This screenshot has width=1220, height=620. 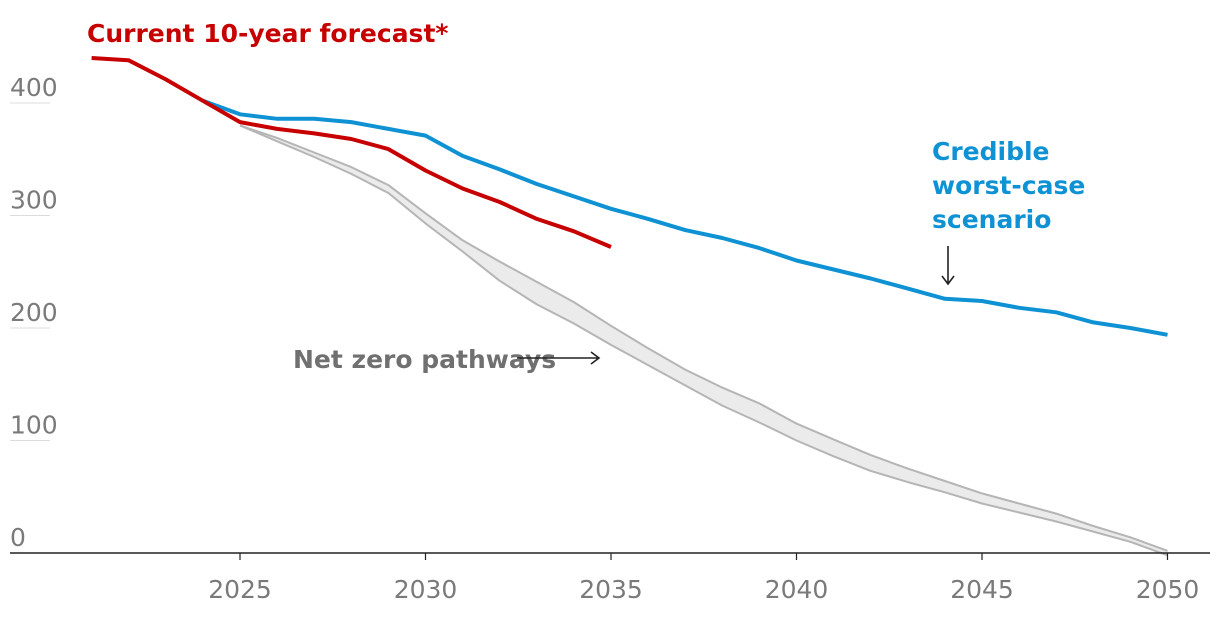 I want to click on x-tick-label-2045: 2045, so click(x=982, y=589).